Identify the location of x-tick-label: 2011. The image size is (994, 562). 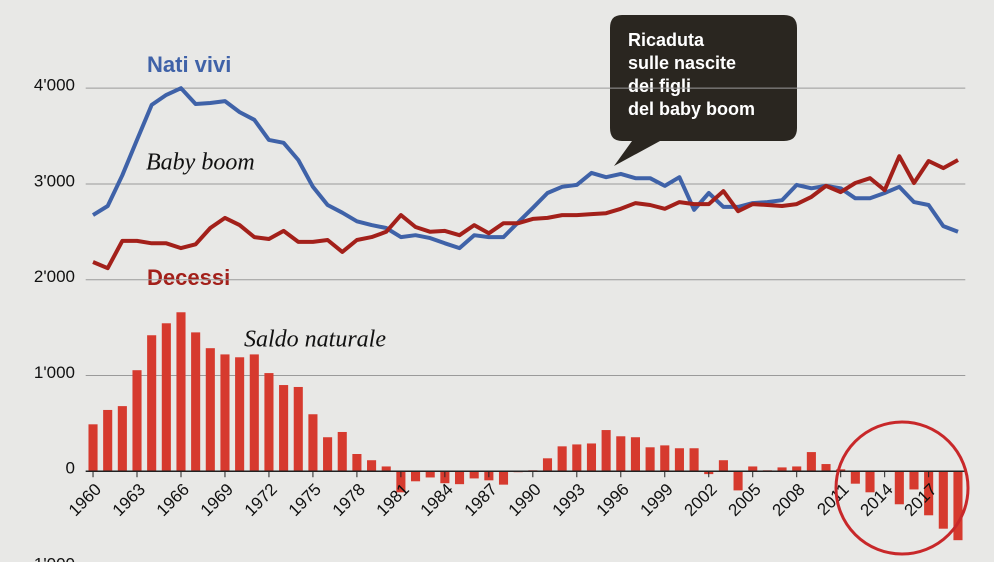
(832, 499).